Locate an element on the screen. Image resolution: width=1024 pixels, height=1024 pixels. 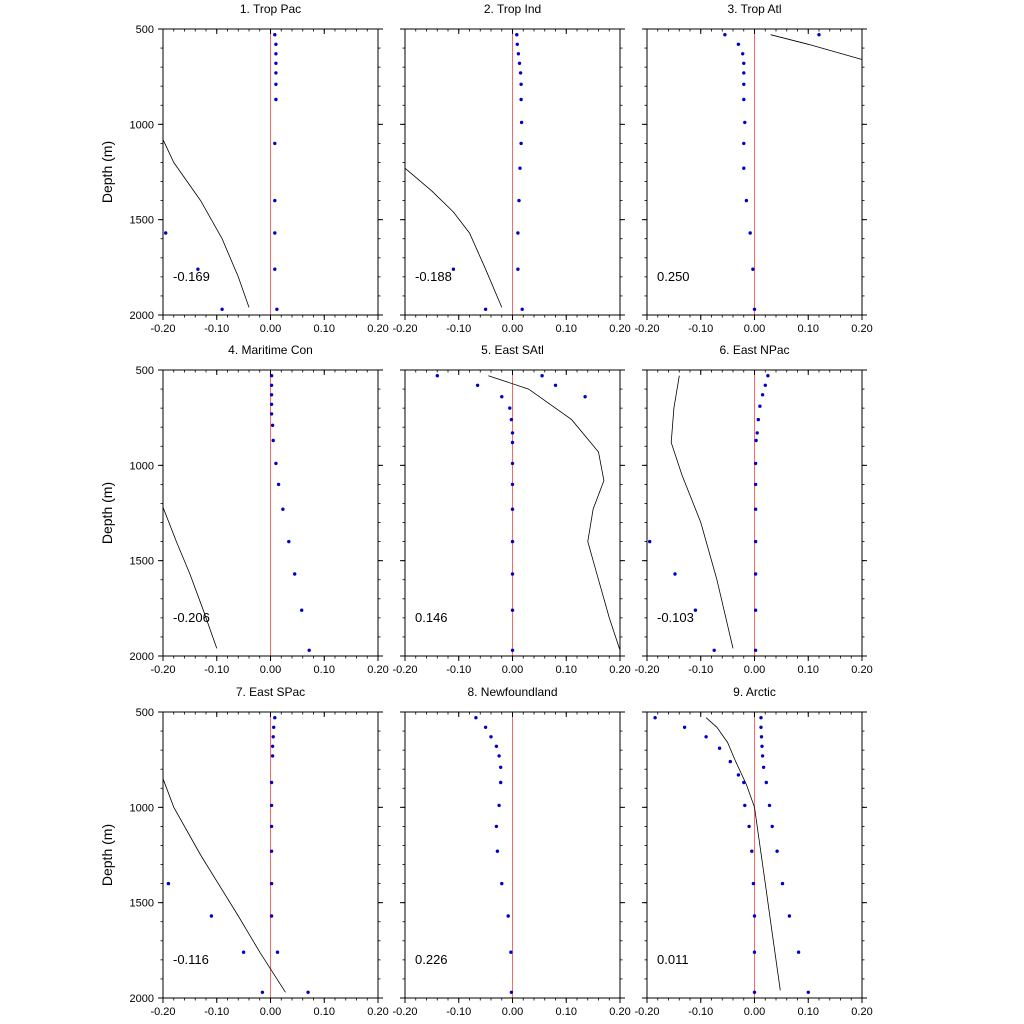
x-tick-label: -0.10 is located at coordinates (216, 670).